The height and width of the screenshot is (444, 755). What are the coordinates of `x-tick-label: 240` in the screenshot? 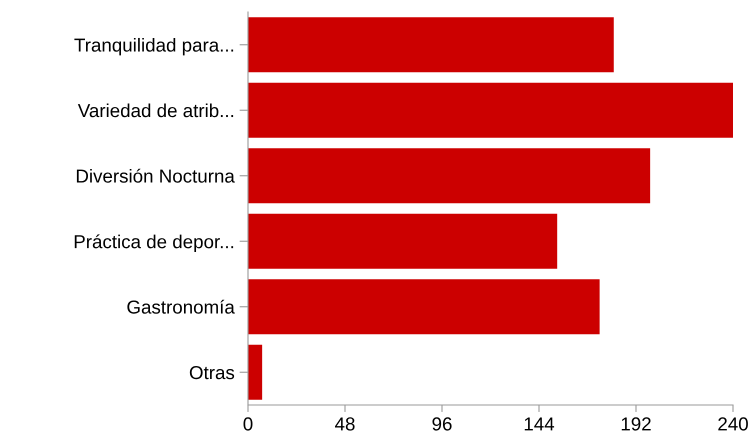 It's located at (733, 424).